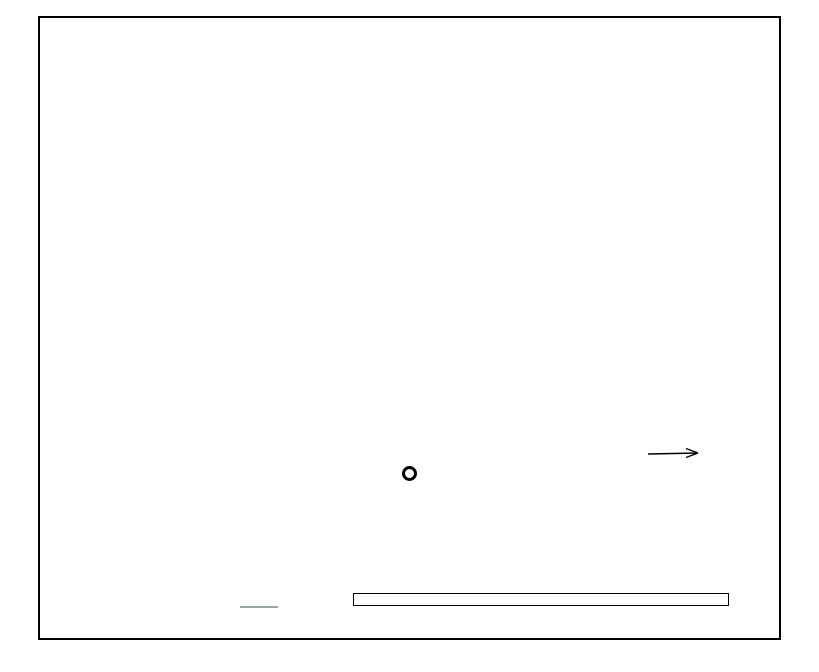 This screenshot has height=672, width=819. Describe the element at coordinates (470, 507) in the screenshot. I see `legend-row-drifters` at that location.